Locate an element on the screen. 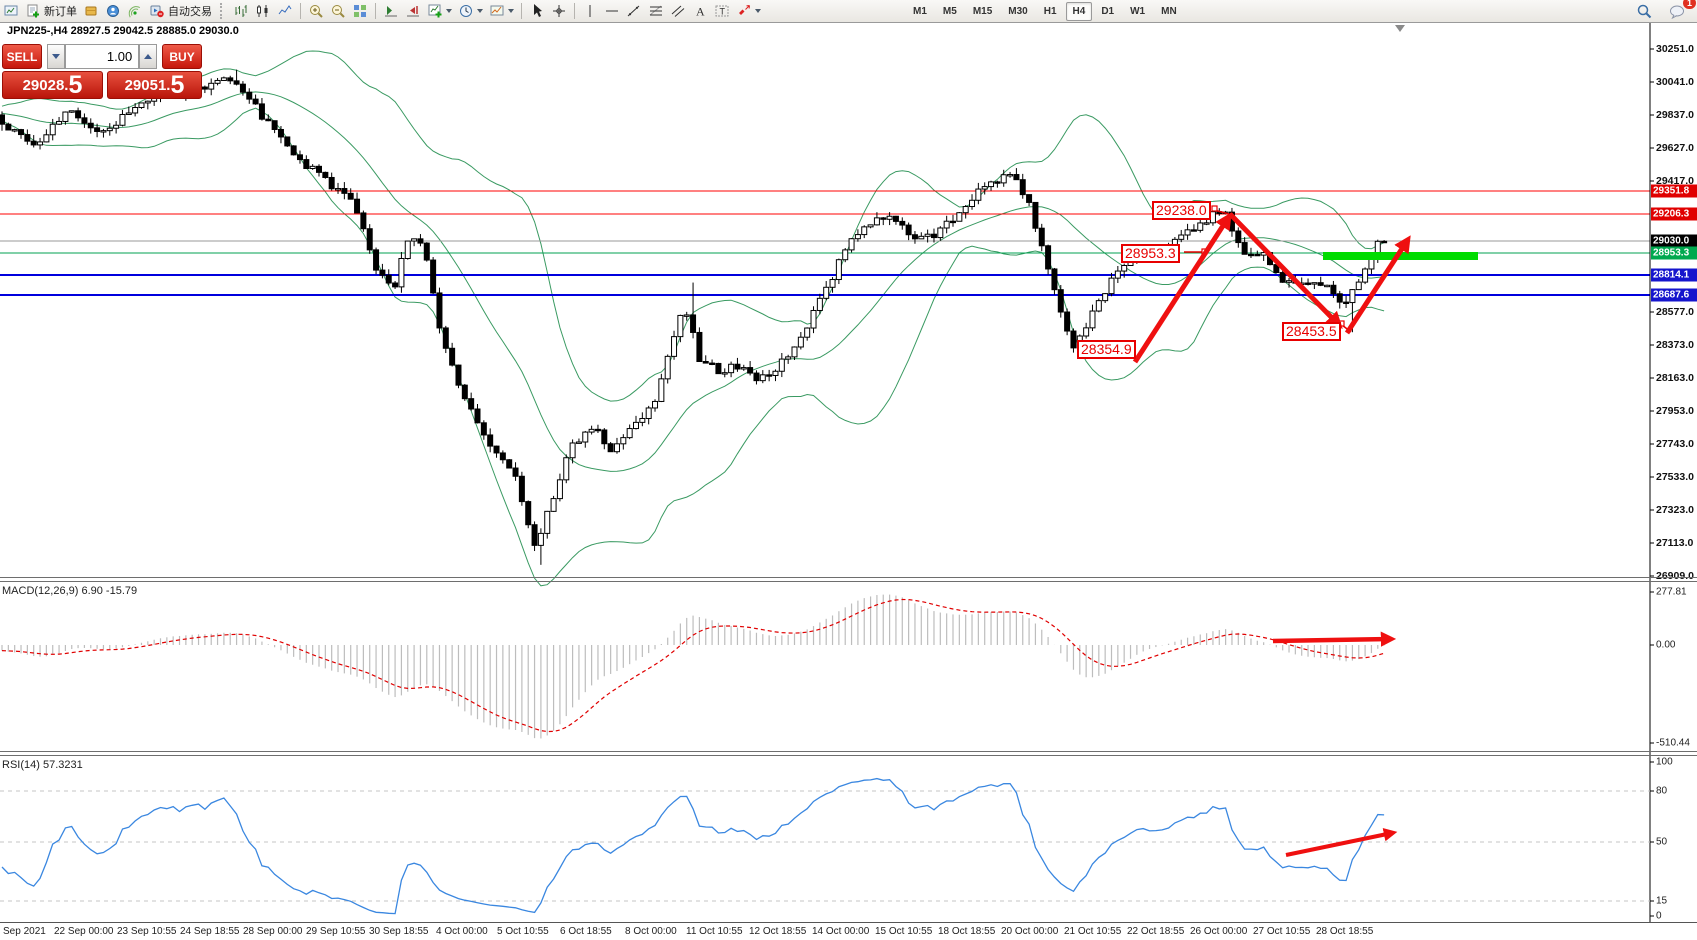 The width and height of the screenshot is (1697, 940). green-highlight-bar is located at coordinates (1400, 256).